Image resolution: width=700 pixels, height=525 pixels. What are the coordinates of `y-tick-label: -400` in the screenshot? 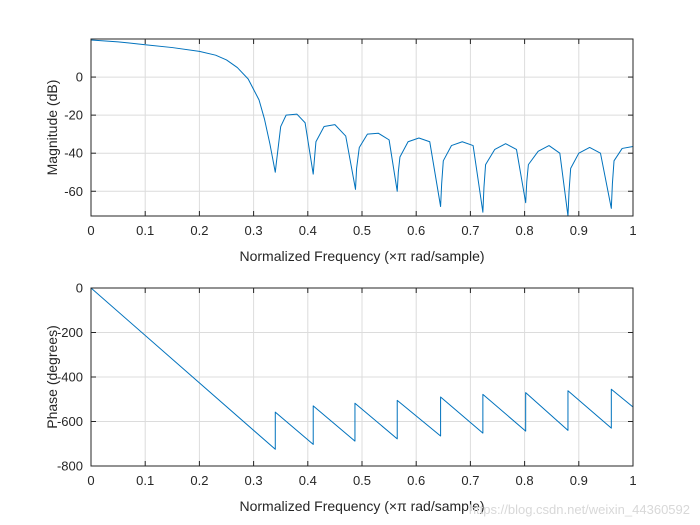 It's located at (70, 377).